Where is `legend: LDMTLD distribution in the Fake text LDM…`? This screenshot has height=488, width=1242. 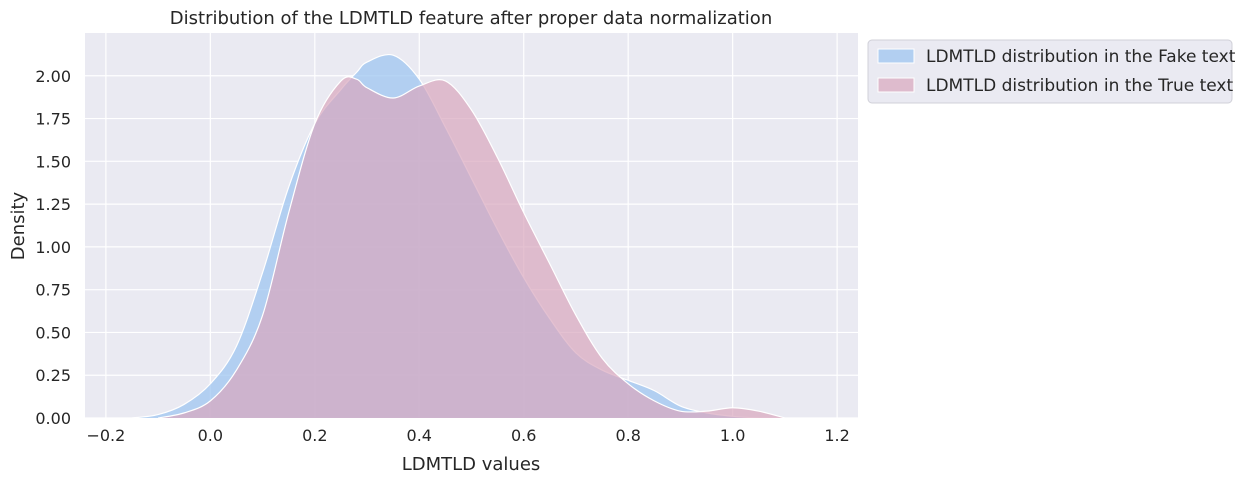 legend: LDMTLD distribution in the Fake text LDM… is located at coordinates (1051, 71).